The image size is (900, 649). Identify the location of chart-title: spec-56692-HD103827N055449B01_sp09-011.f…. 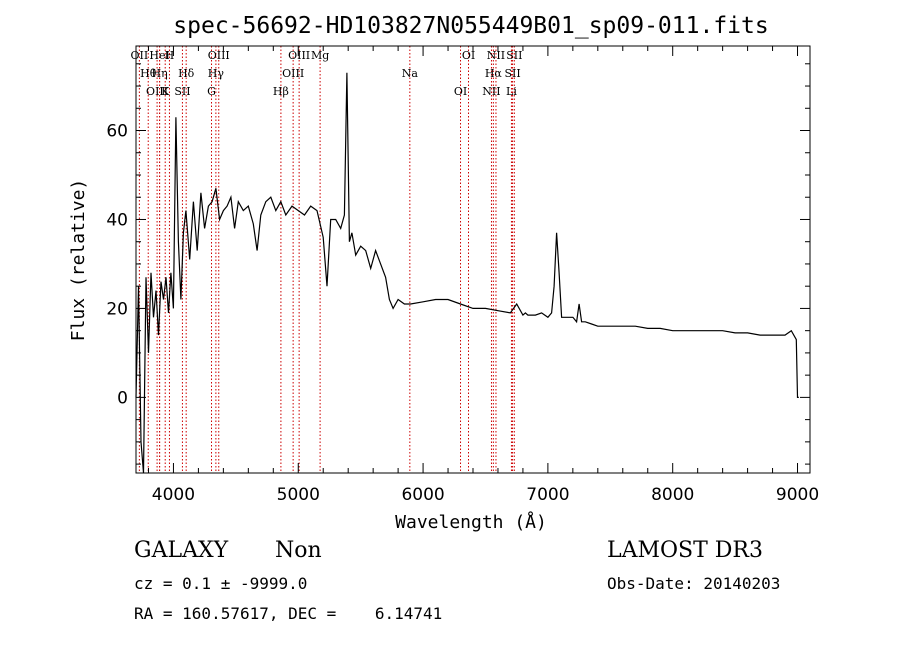
(470, 26).